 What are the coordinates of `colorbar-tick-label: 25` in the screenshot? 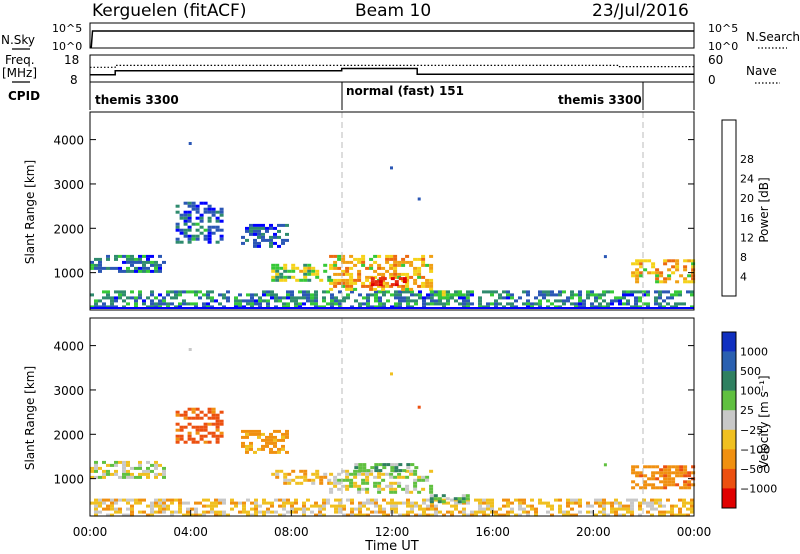 It's located at (747, 410).